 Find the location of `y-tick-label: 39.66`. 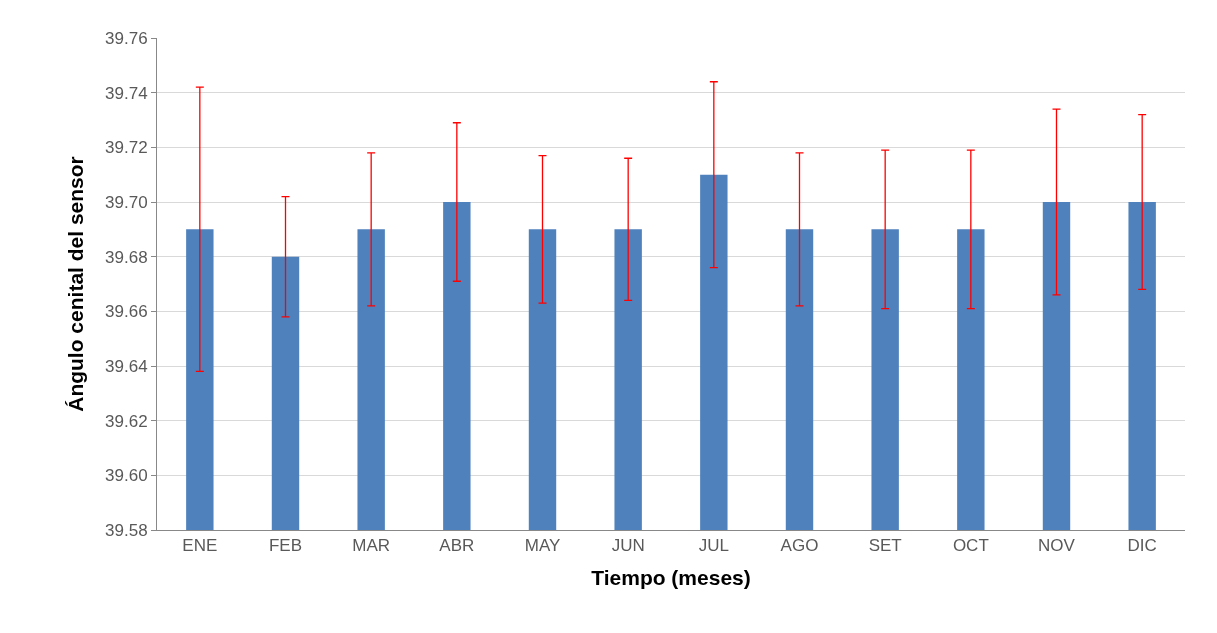

y-tick-label: 39.66 is located at coordinates (126, 312).